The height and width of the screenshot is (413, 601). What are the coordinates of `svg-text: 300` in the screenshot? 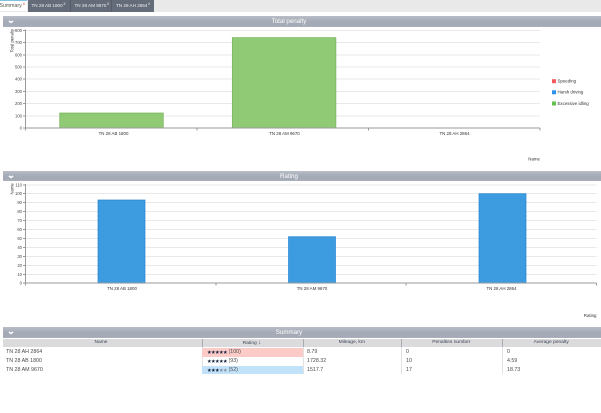 It's located at (19, 91).